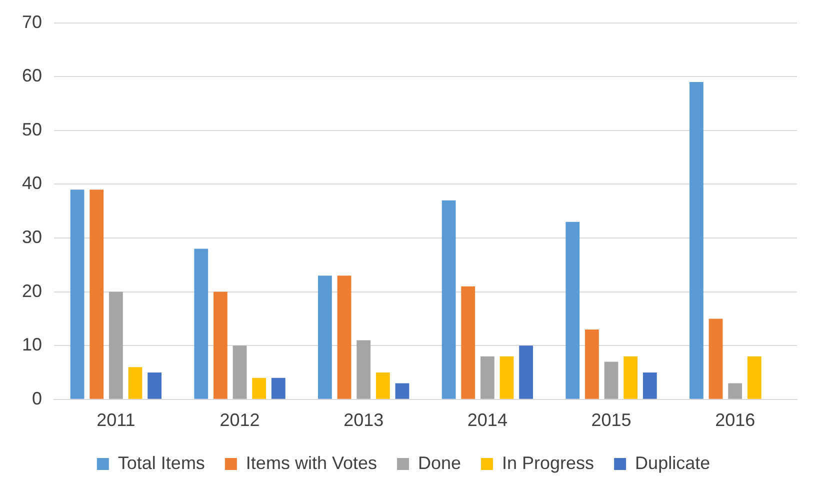 Image resolution: width=817 pixels, height=488 pixels. What do you see at coordinates (116, 420) in the screenshot?
I see `x-tick-label: 2011` at bounding box center [116, 420].